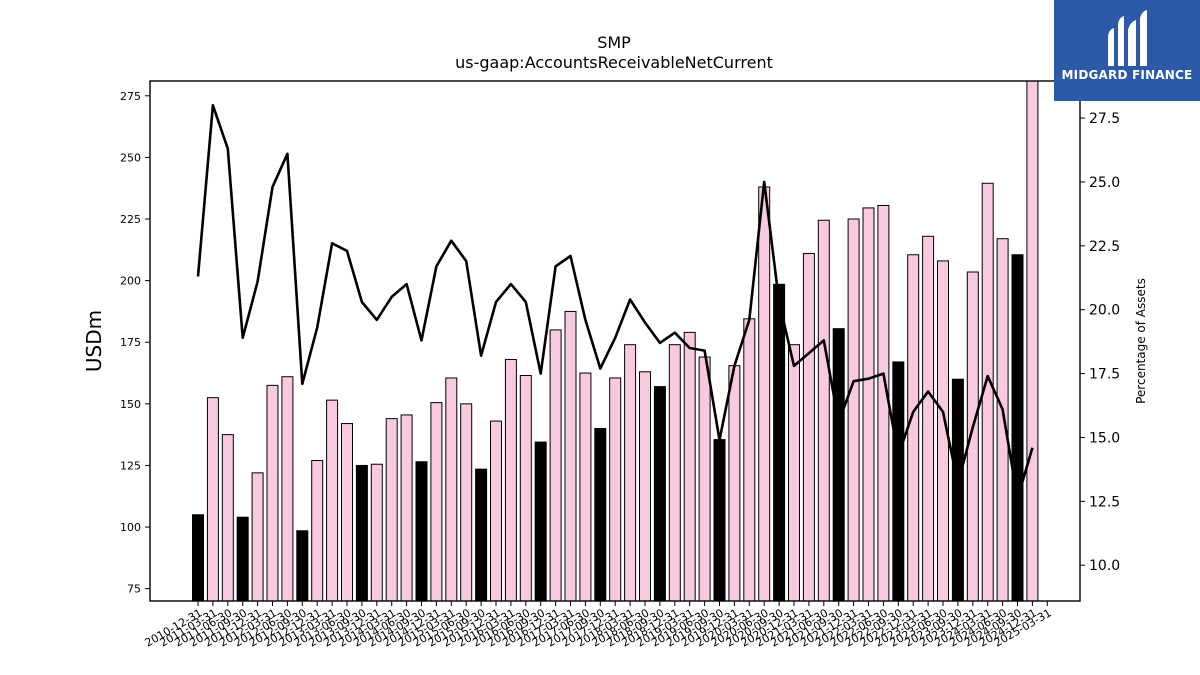  I want to click on y-tick-label: 225, so click(130, 219).